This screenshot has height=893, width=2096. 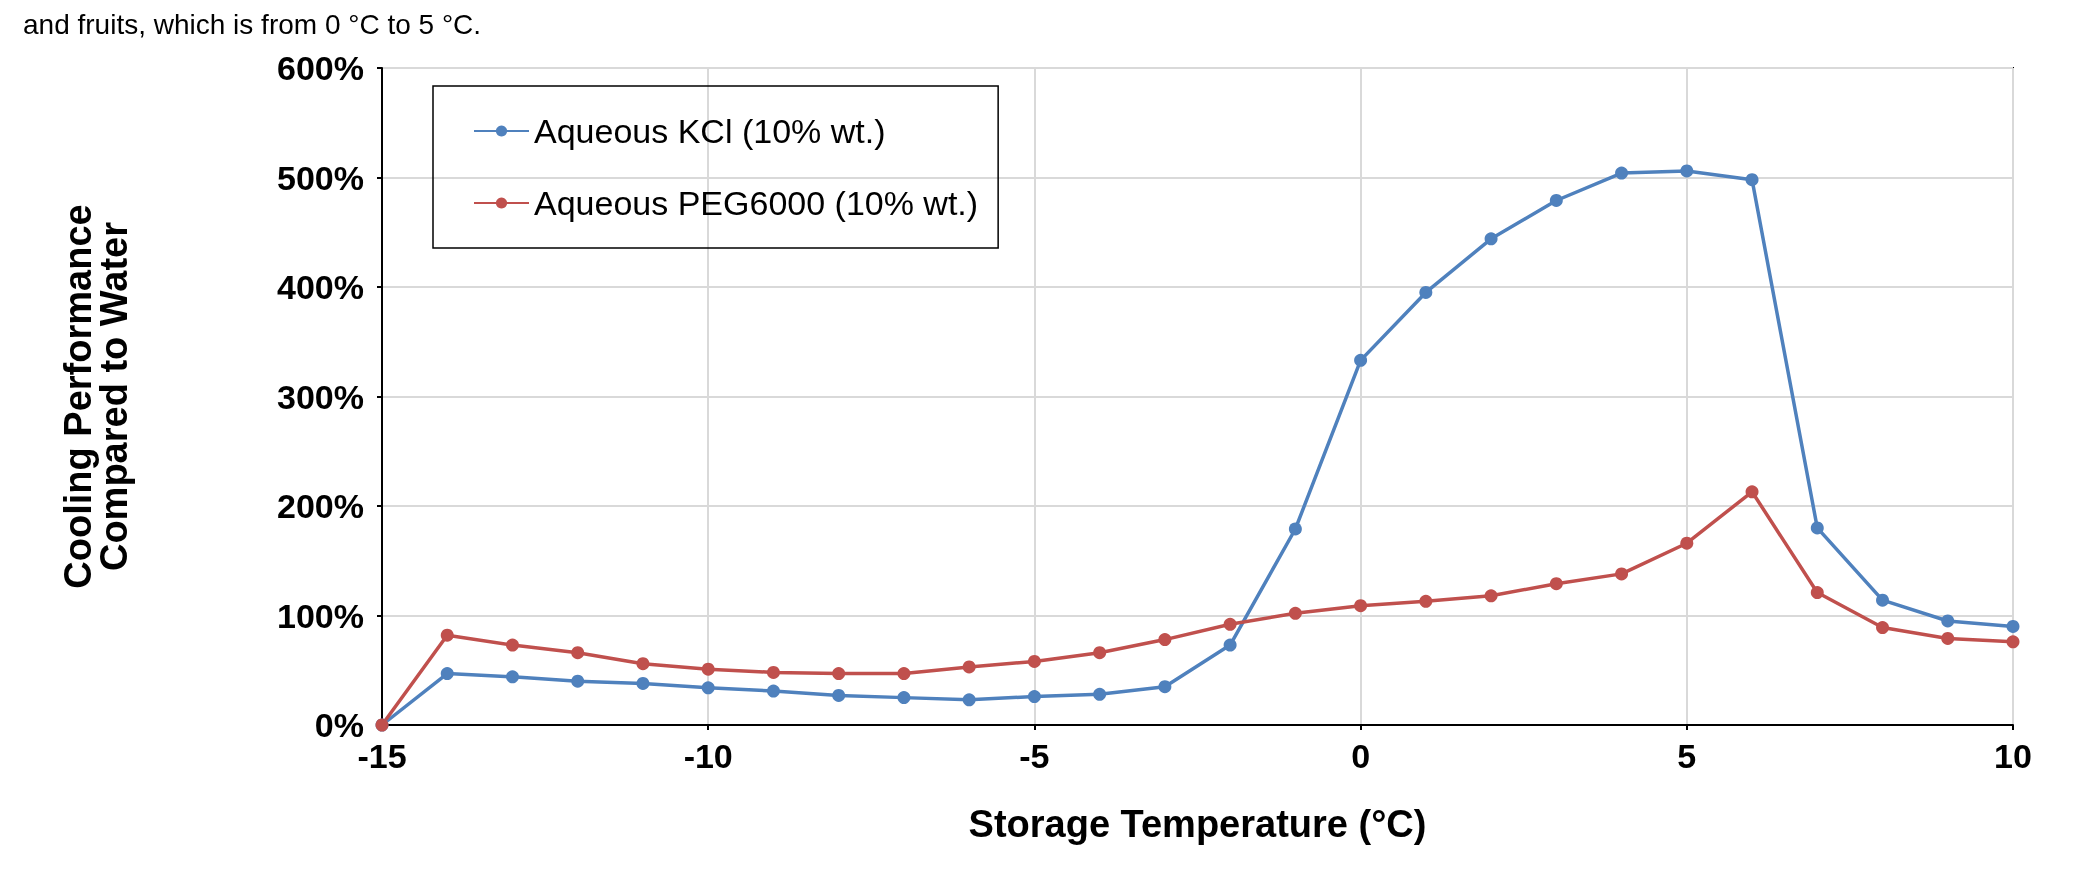 What do you see at coordinates (2013, 756) in the screenshot?
I see `x-tick-label: 10` at bounding box center [2013, 756].